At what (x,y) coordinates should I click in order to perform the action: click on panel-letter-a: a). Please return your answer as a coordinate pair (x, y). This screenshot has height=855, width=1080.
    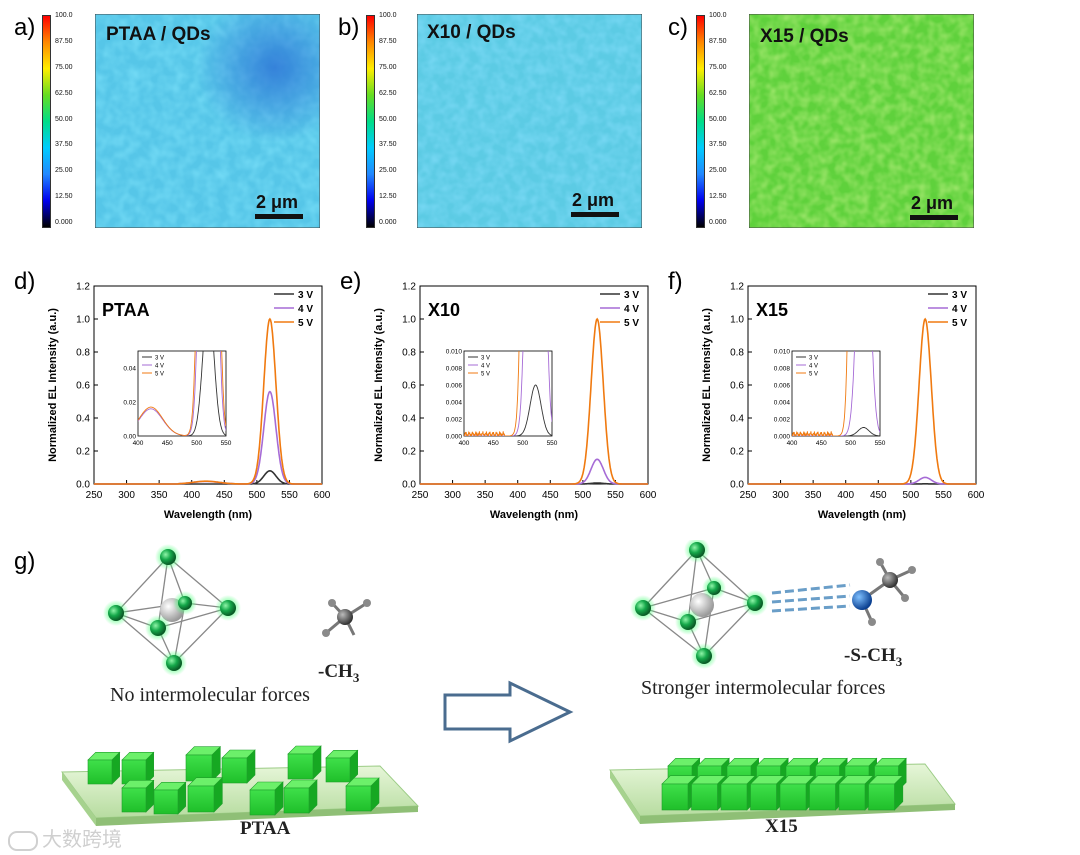
    Looking at the image, I should click on (25, 27).